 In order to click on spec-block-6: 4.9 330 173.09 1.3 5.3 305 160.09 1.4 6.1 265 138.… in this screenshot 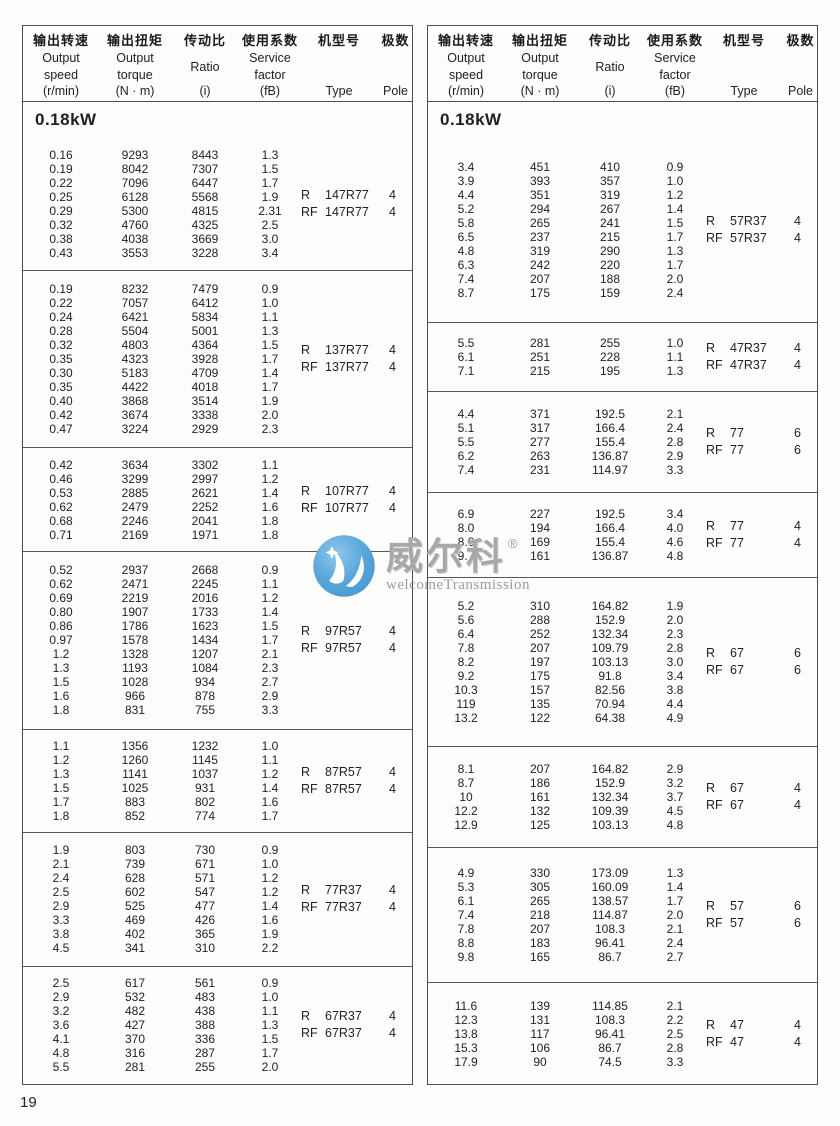, I will do `click(622, 914)`.